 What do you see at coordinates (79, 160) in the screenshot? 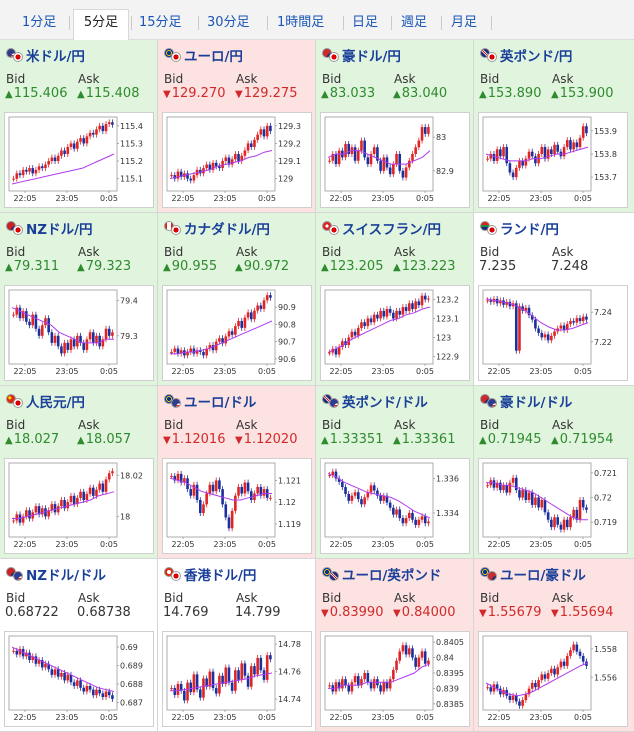
I see `candlestick-chart: 115.4 115.3 115.2 115.1 22:05 23:05 0:05` at bounding box center [79, 160].